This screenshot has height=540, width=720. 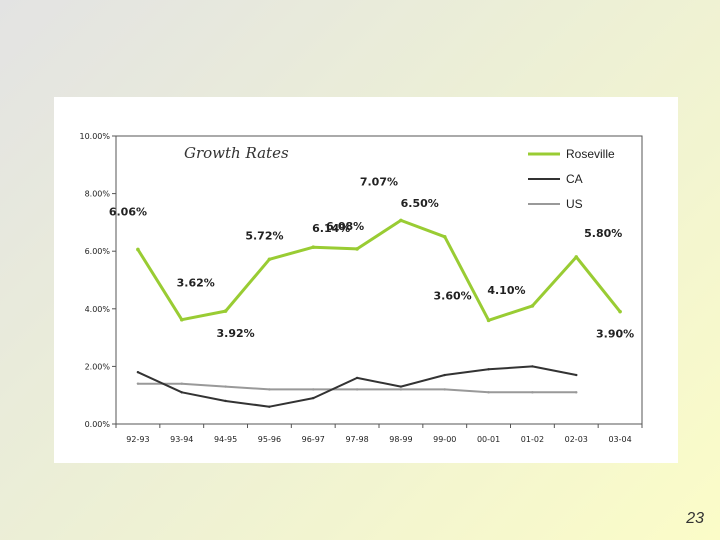 I want to click on series-line-ca, so click(x=357, y=386).